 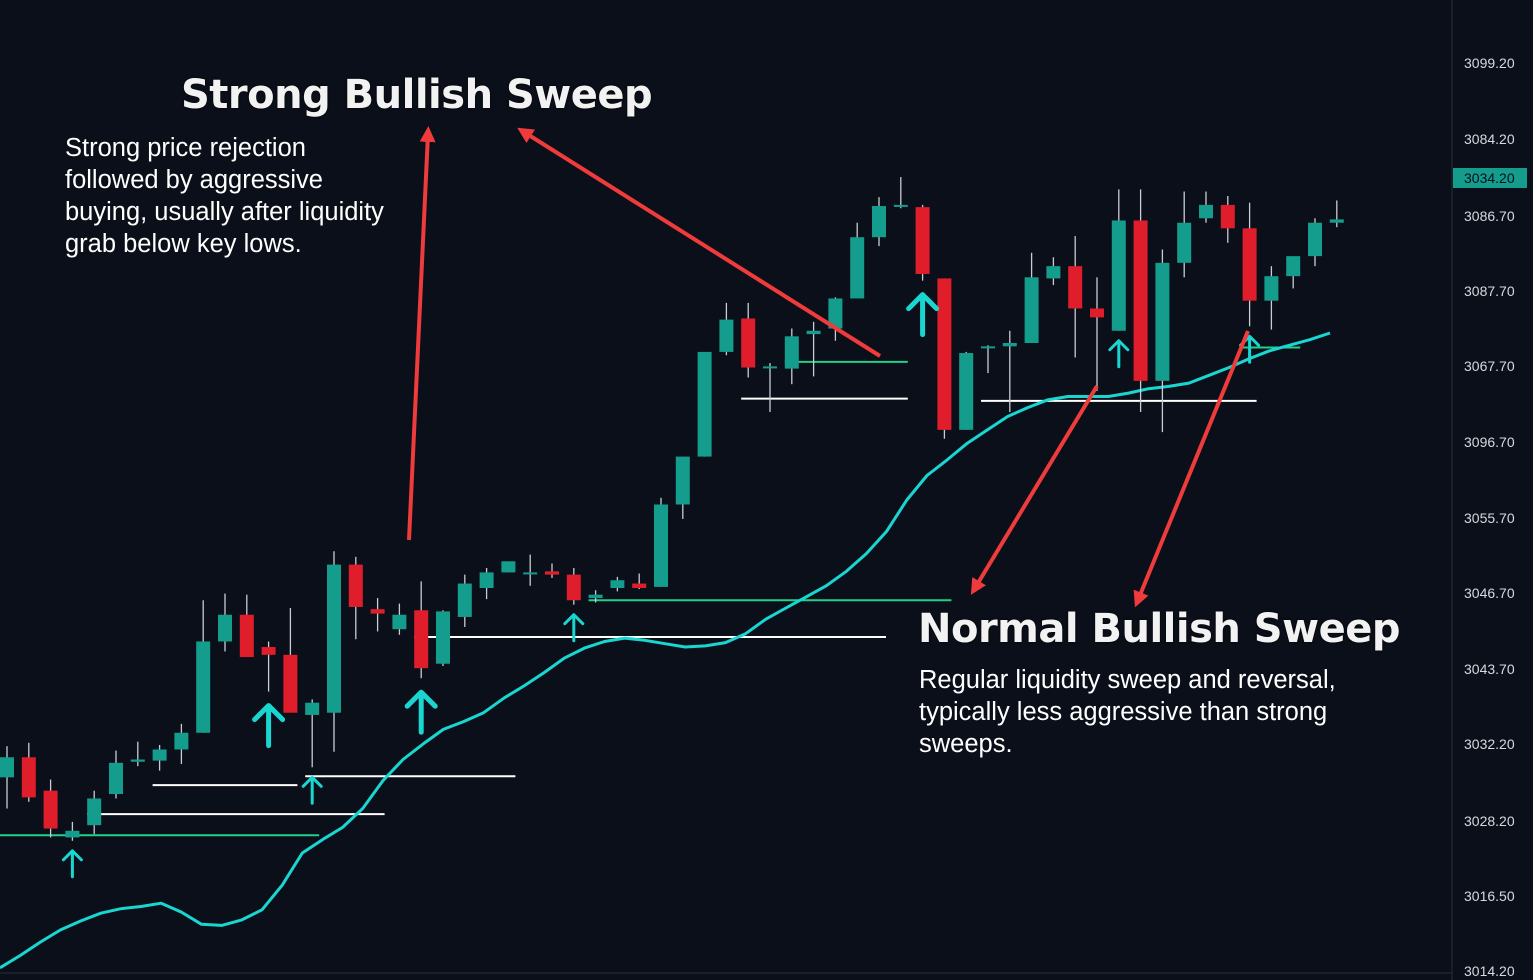 What do you see at coordinates (1490, 178) in the screenshot?
I see `current-price-badge: 3034.20` at bounding box center [1490, 178].